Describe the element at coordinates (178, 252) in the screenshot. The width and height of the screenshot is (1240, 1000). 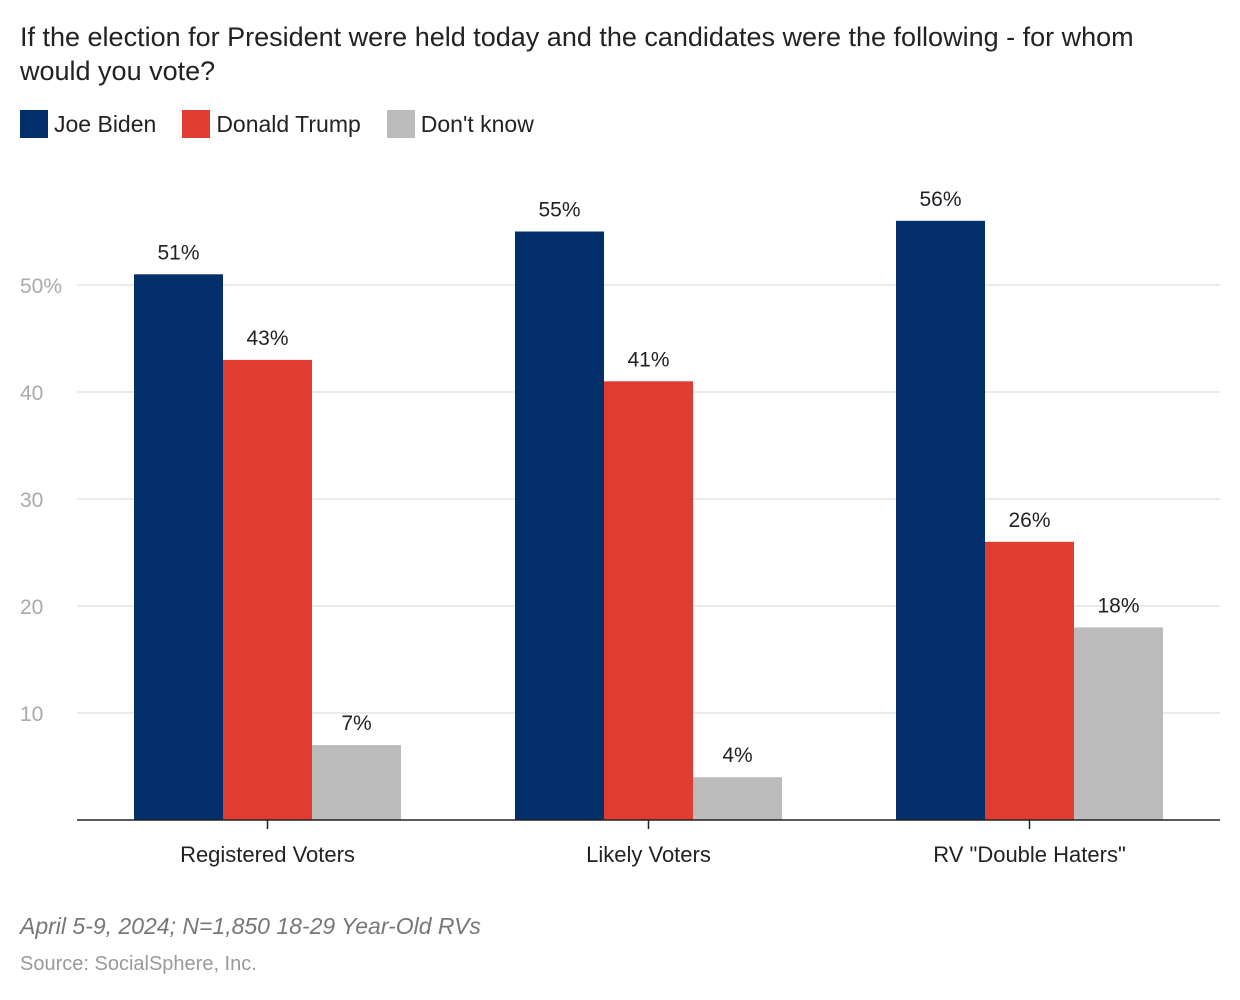
I see `data-label: 51%` at that location.